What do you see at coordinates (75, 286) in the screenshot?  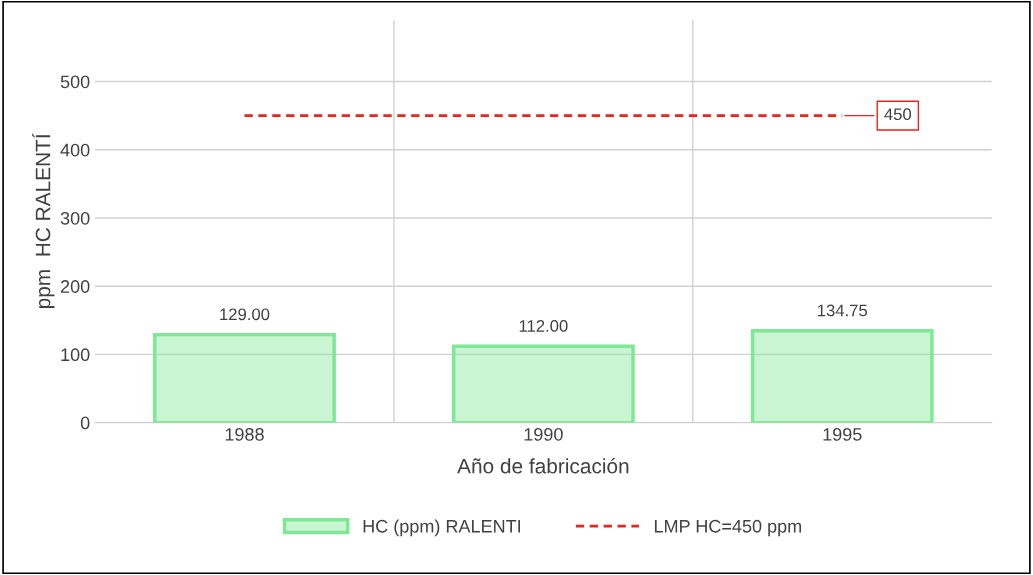 I see `y-tick-label: 200` at bounding box center [75, 286].